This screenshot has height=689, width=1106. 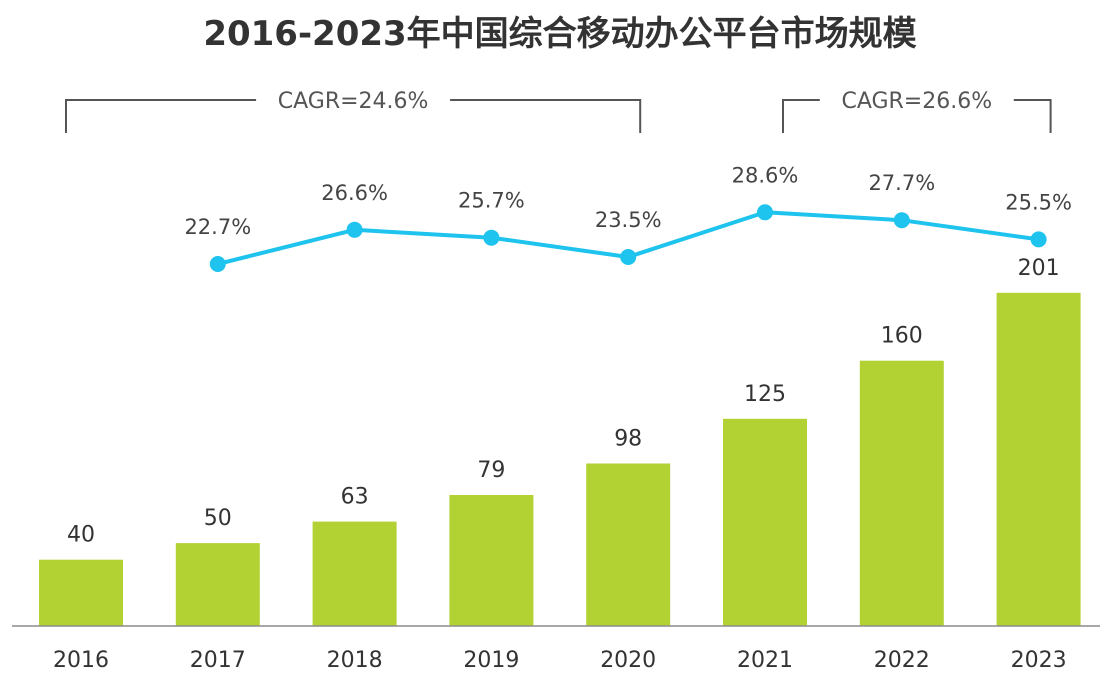 I want to click on cagr-annotations: CAGR=24.6% CAGR=26.6%, so click(x=558, y=111).